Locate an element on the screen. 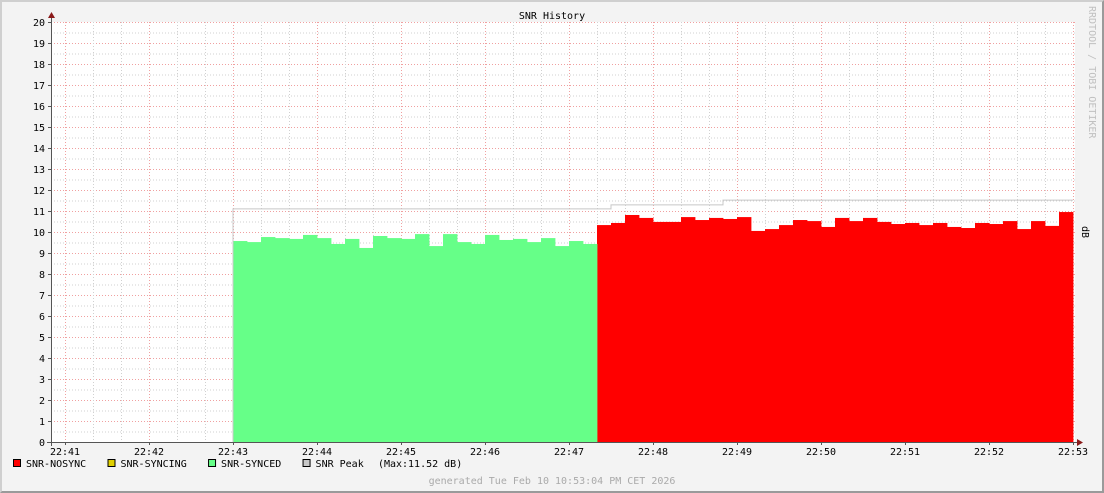  legend-label: SNR-SYNCING is located at coordinates (154, 464).